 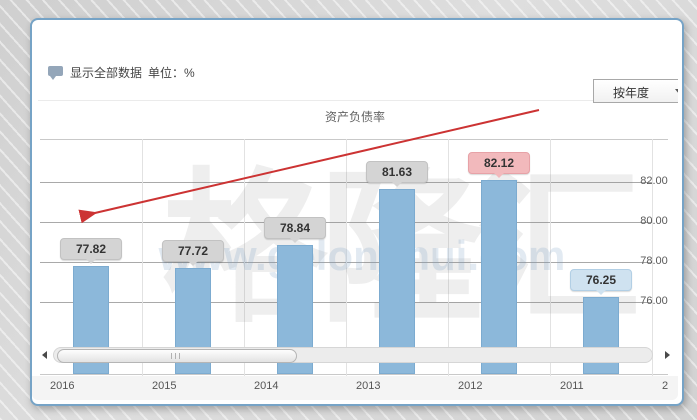 I want to click on y-tick-label: 80.00, so click(x=654, y=221).